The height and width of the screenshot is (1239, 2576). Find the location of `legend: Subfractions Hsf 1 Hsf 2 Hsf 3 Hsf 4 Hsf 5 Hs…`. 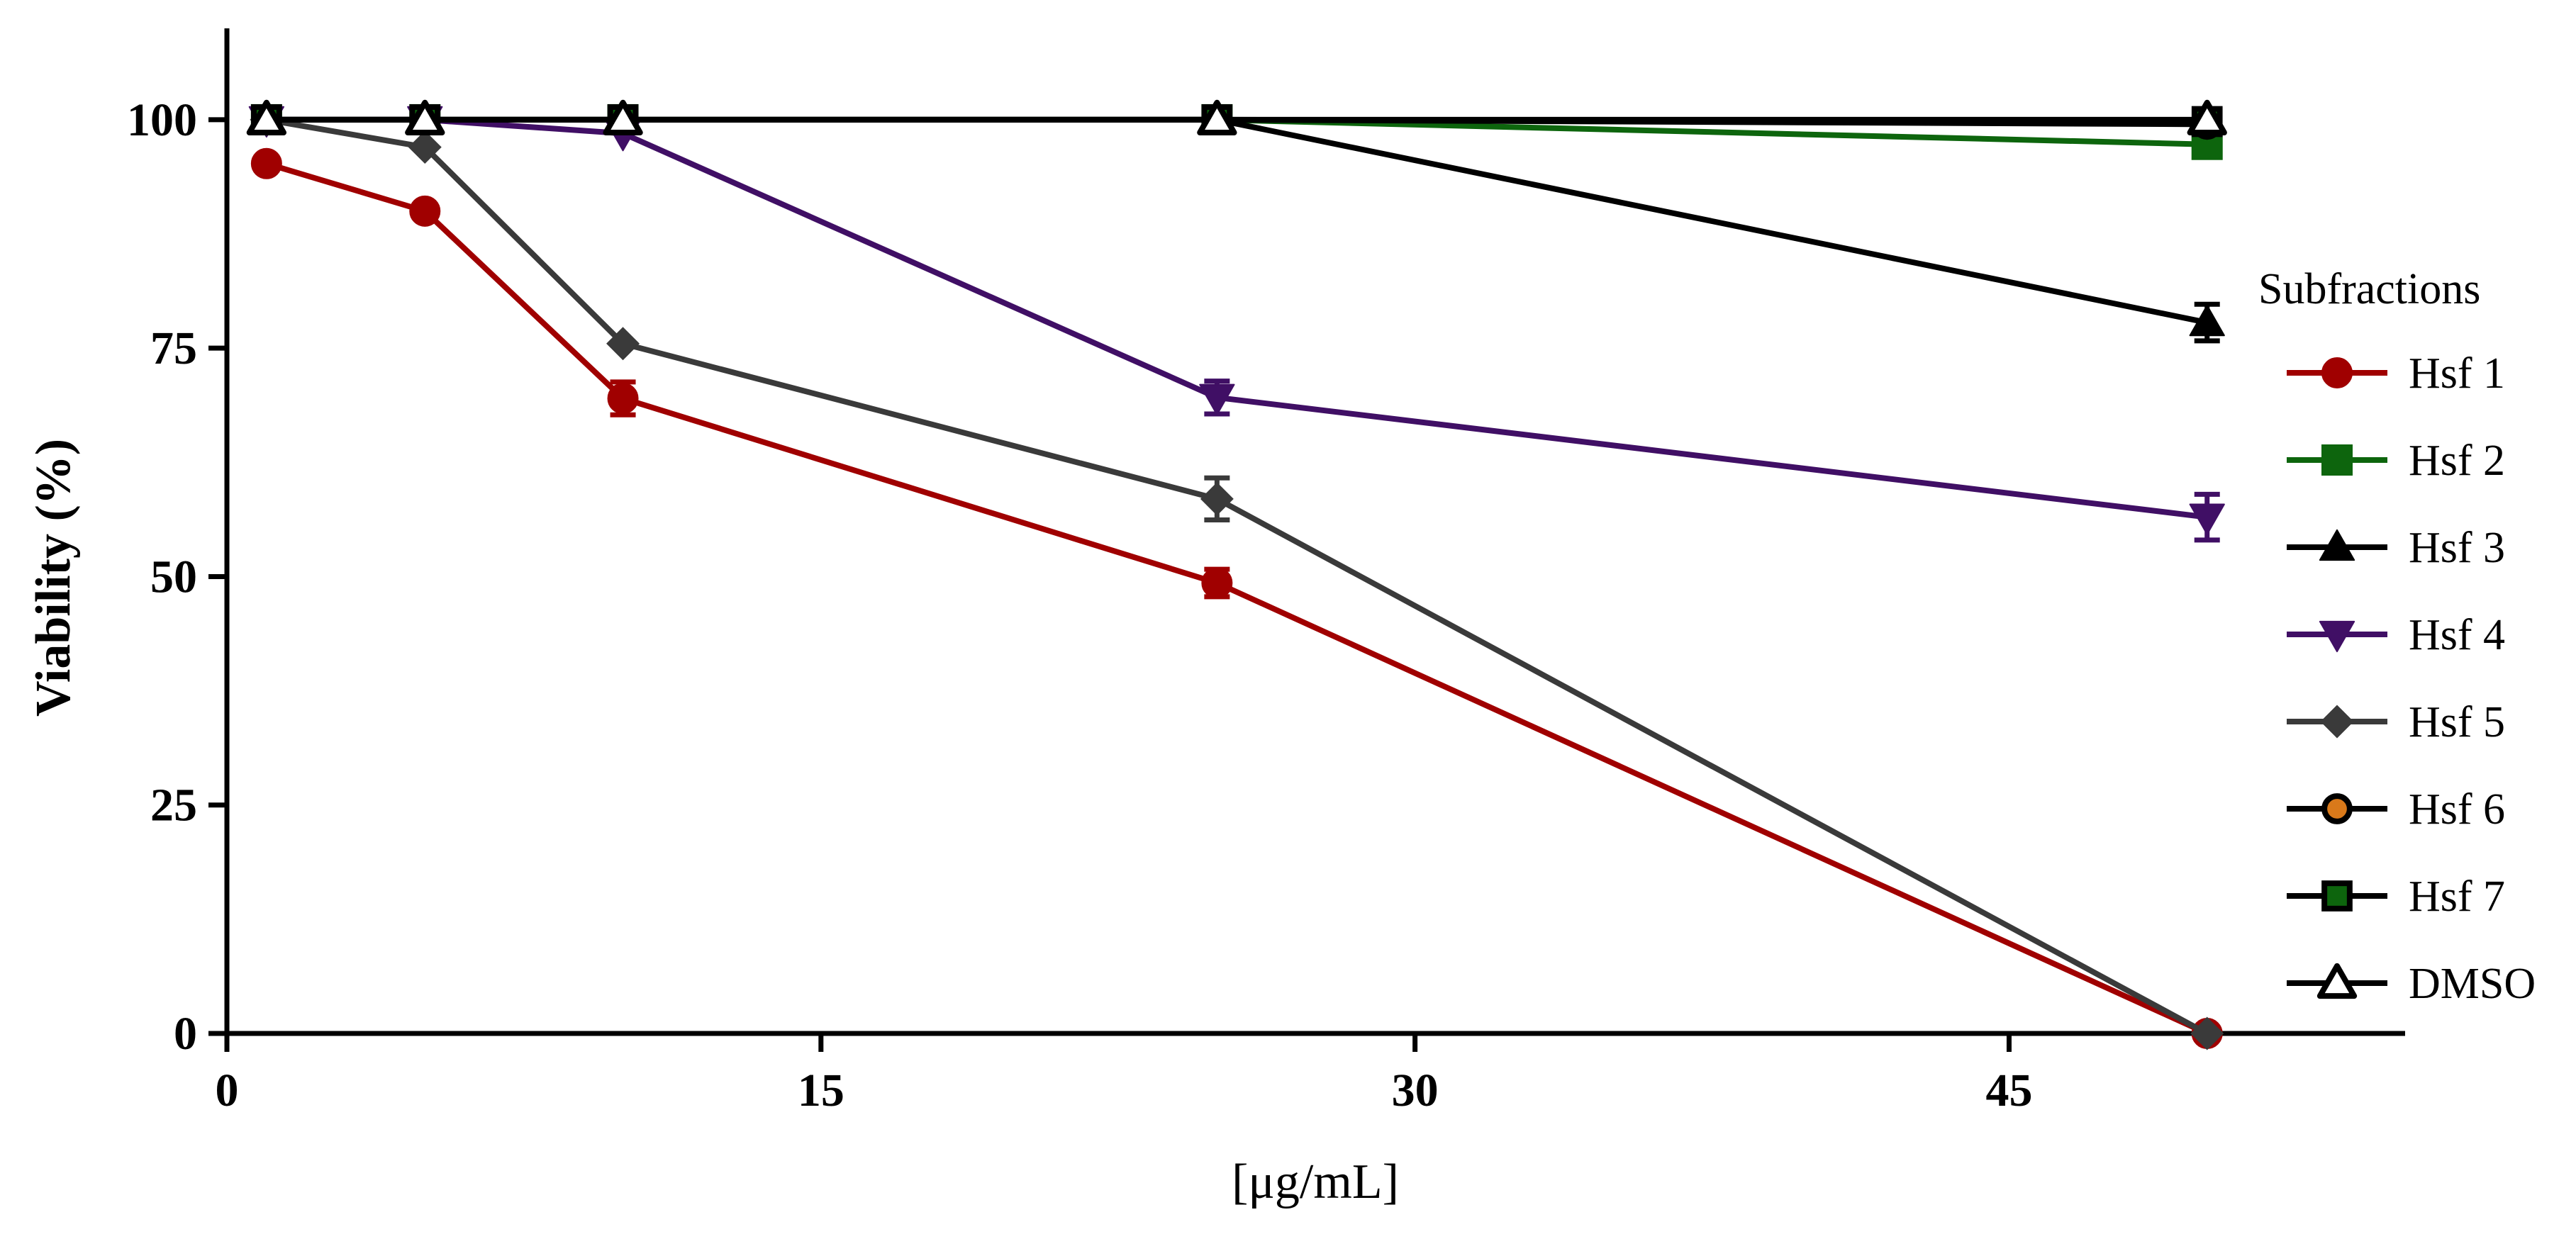

legend: Subfractions Hsf 1 Hsf 2 Hsf 3 Hsf 4 Hsf 5 Hs… is located at coordinates (2397, 636).